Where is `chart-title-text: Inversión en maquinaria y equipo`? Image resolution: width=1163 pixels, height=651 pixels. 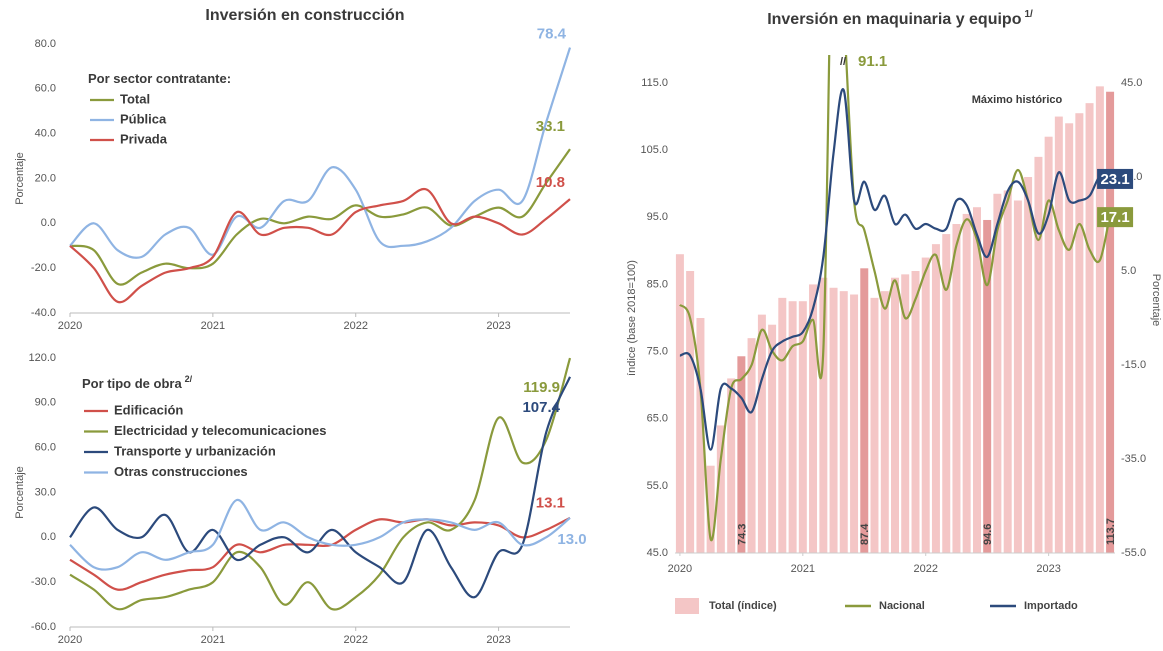
chart-title-text: Inversión en maquinaria y equipo is located at coordinates (894, 19).